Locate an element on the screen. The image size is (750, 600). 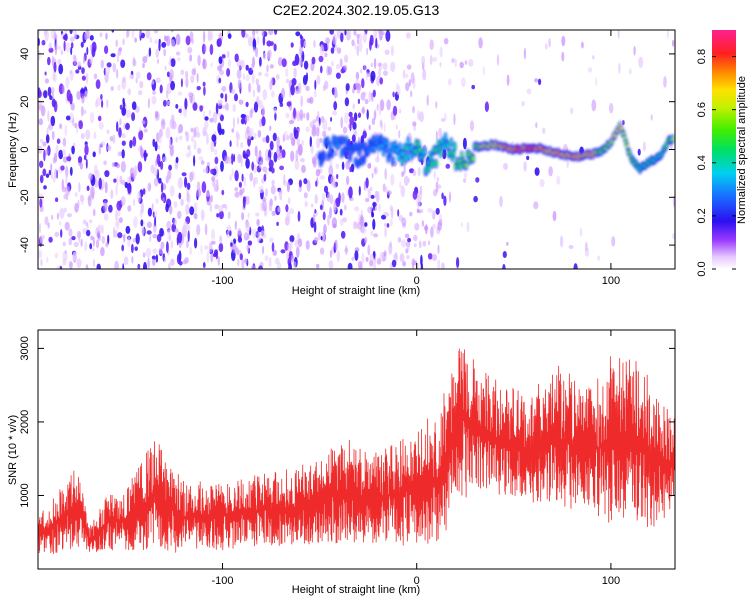
figure-title: C2E2.2024.302.19.05.G13 is located at coordinates (356, 10).